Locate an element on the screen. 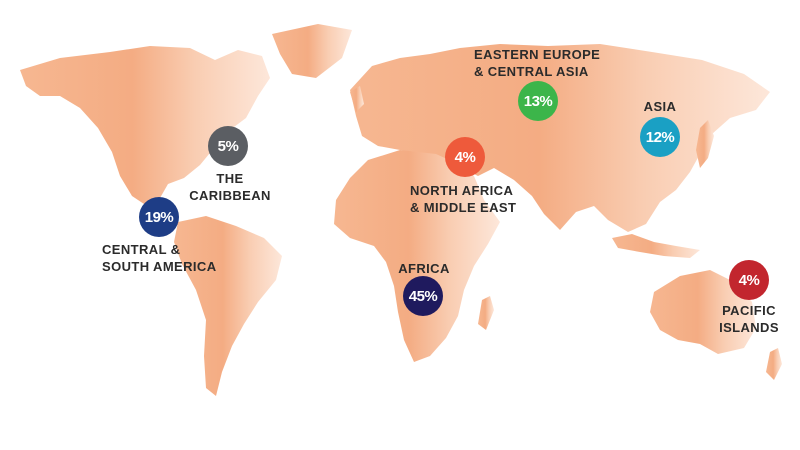  africa-label: AFRICA is located at coordinates (424, 268).